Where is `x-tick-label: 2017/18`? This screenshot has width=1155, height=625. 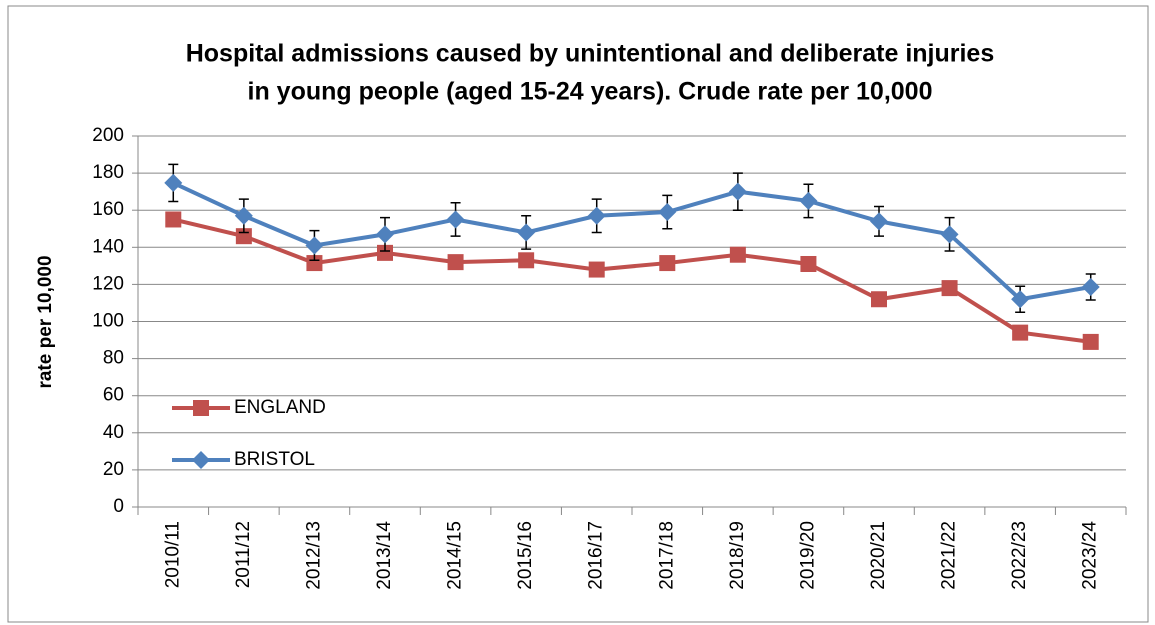 x-tick-label: 2017/18 is located at coordinates (666, 555).